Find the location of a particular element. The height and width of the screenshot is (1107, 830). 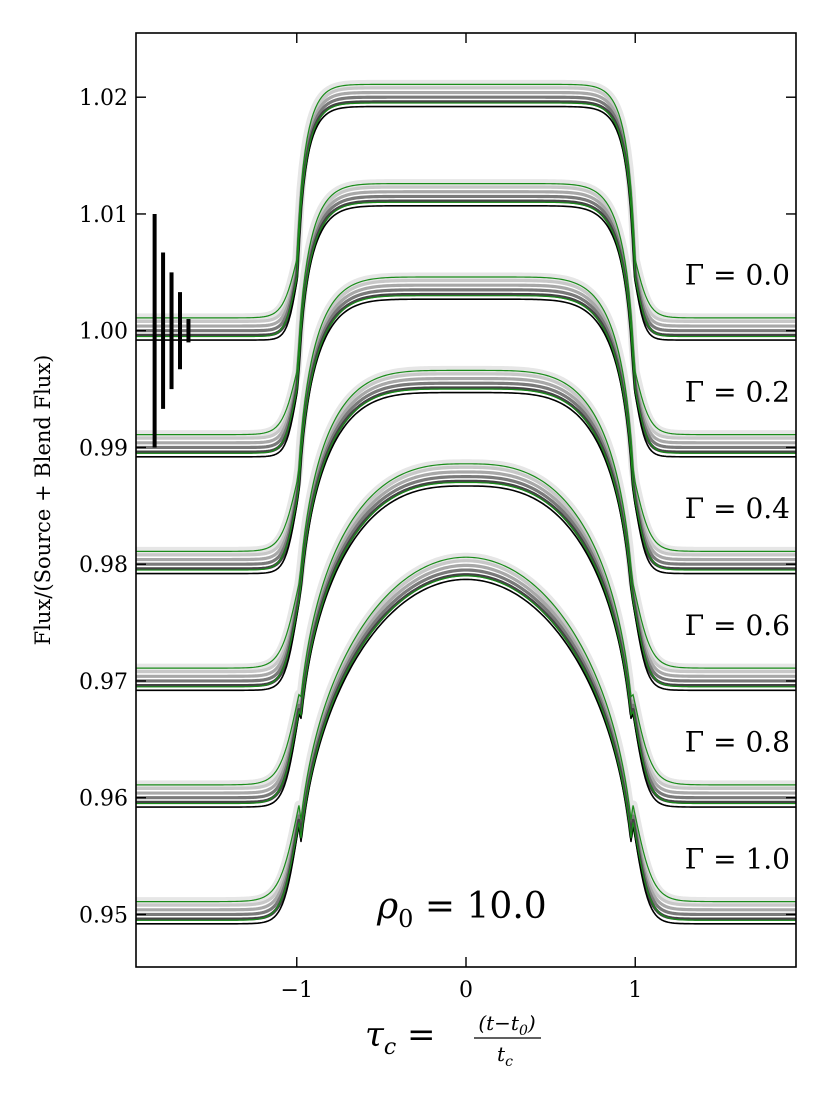

x-tick-label: −1 is located at coordinates (297, 990).